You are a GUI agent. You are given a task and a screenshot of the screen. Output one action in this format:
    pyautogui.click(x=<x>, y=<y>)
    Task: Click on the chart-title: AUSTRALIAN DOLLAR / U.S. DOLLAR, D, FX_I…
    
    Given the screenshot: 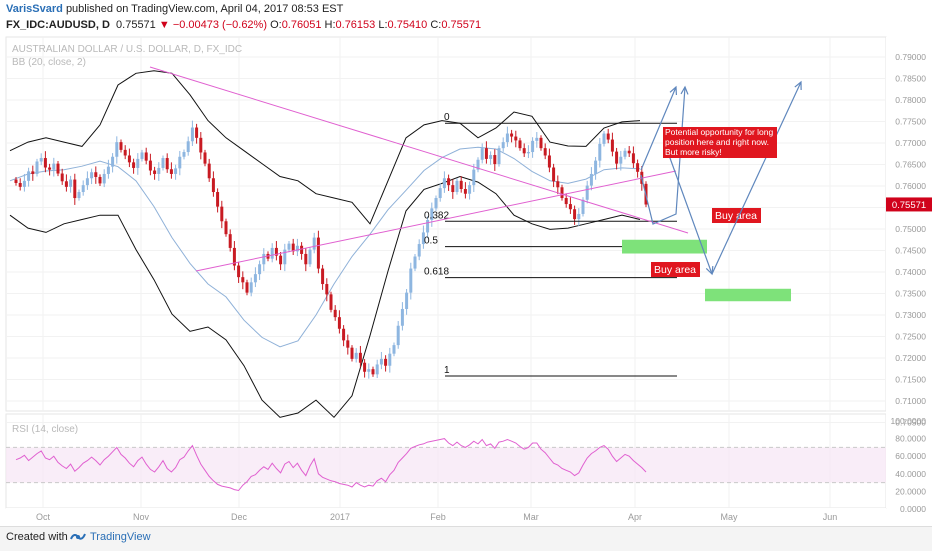 What is the action you would take?
    pyautogui.click(x=127, y=49)
    